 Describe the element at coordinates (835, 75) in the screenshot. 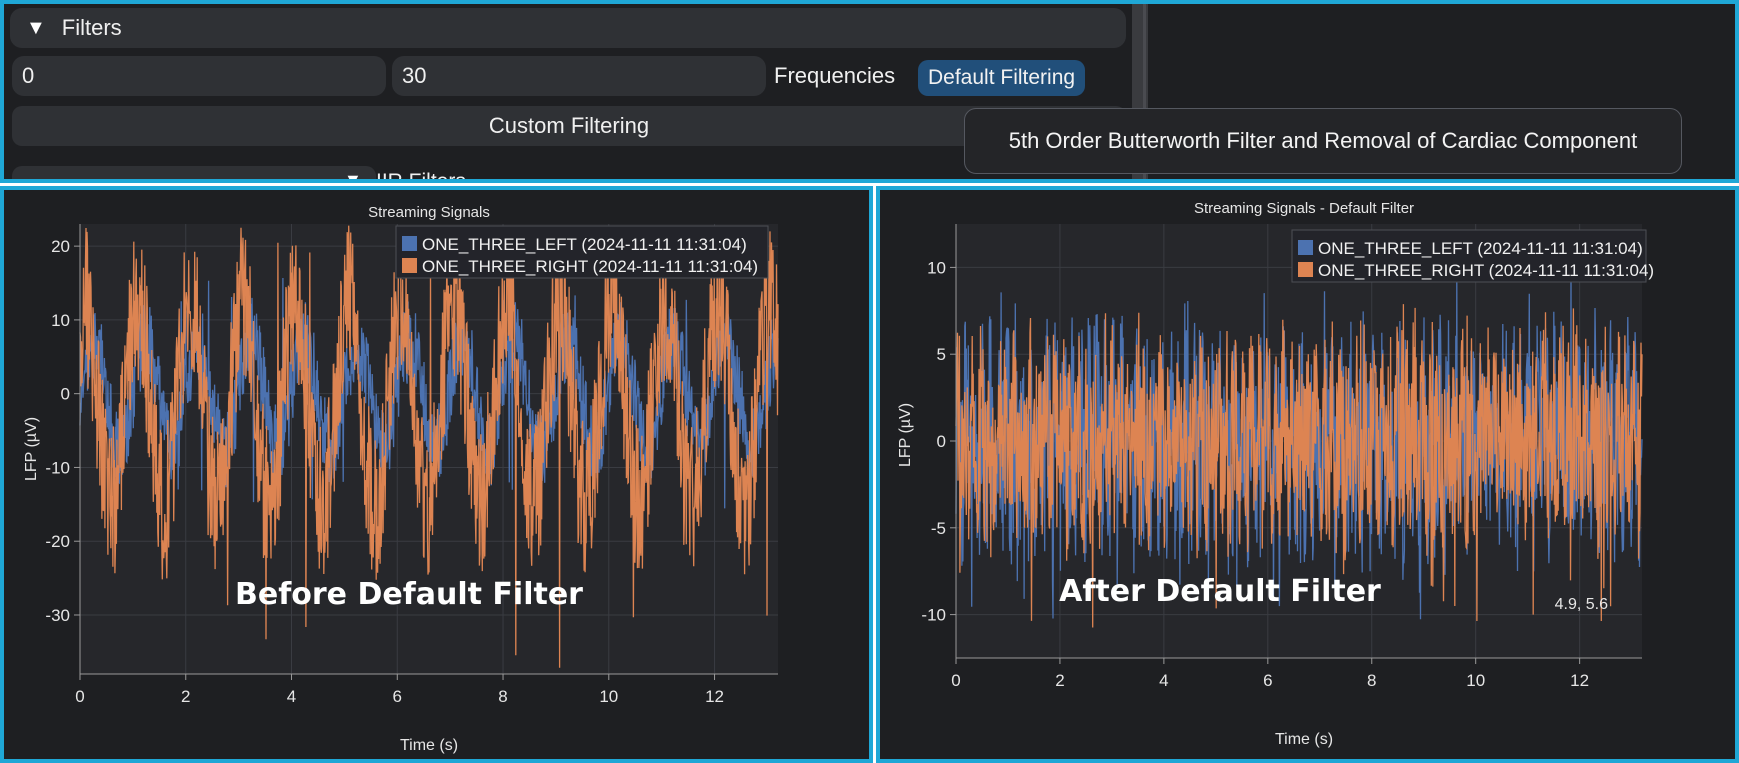

I see `frequencies-label: Frequencies` at that location.